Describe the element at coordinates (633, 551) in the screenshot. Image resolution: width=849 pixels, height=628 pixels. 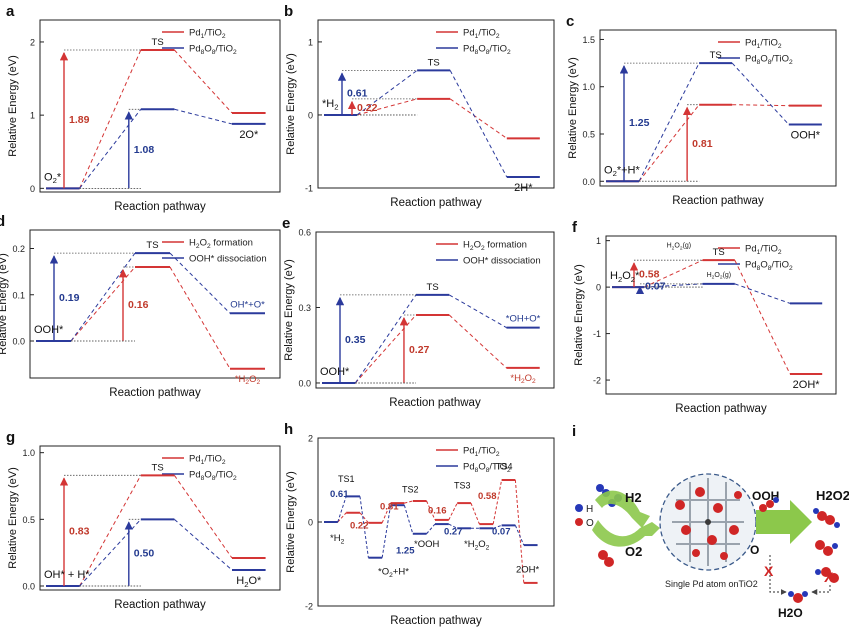
I see `label-o2: O2` at that location.